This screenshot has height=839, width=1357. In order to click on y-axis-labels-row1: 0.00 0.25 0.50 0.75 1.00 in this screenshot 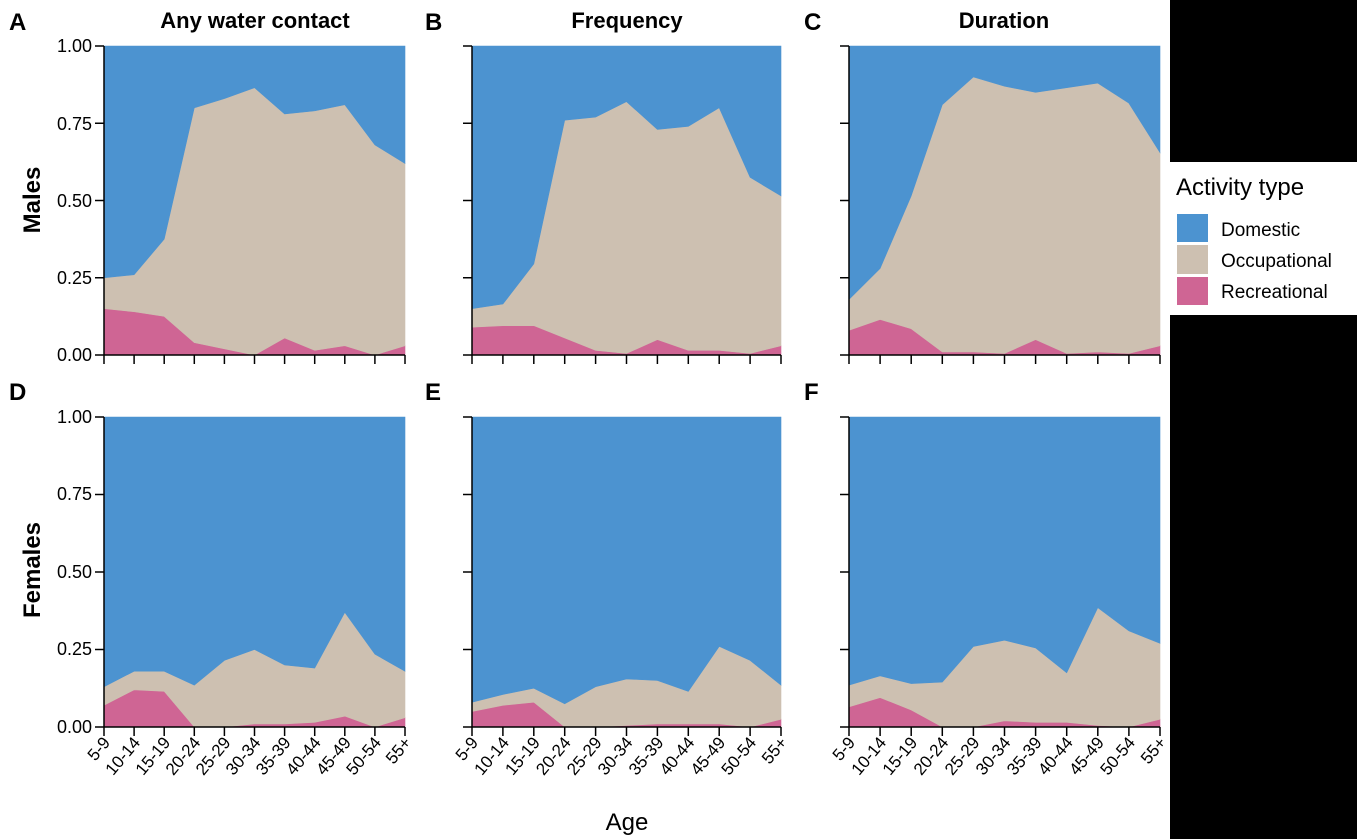, I will do `click(74, 200)`.